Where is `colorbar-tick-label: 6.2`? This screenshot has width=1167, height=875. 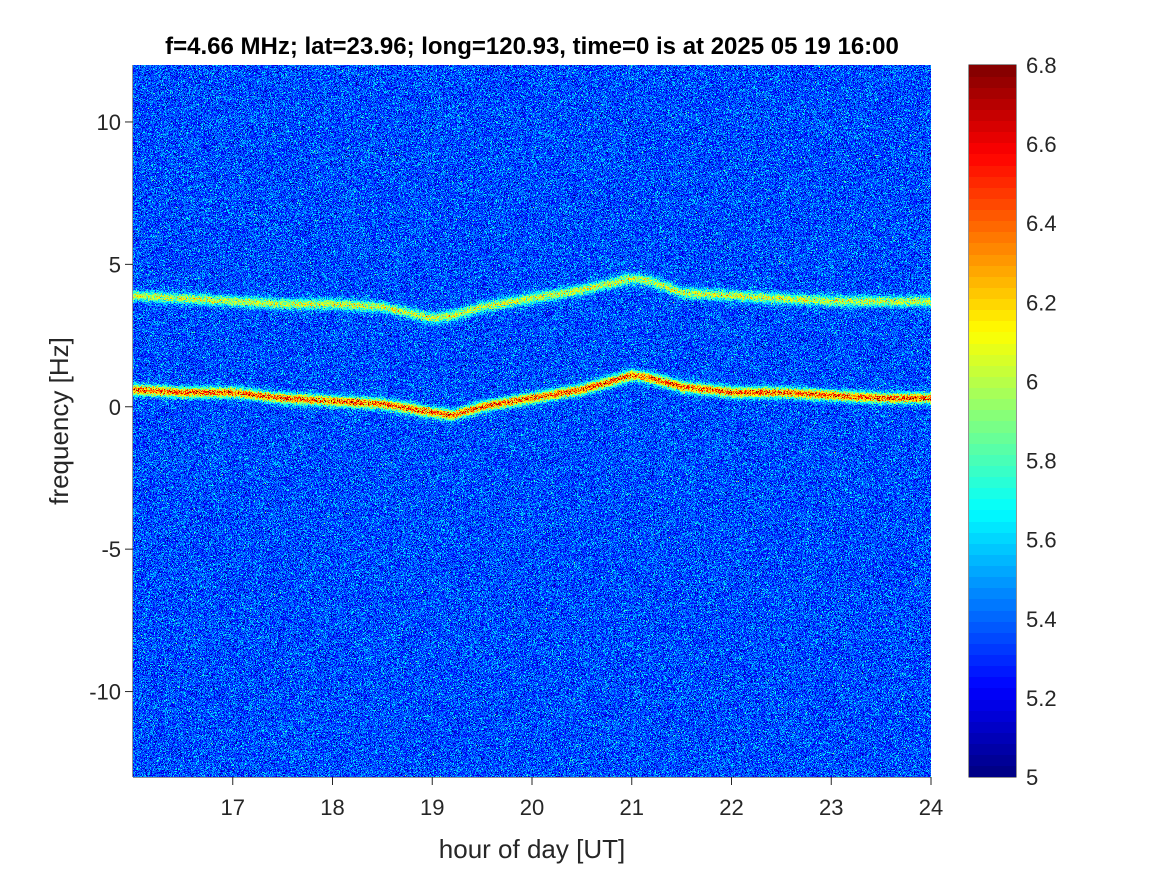 colorbar-tick-label: 6.2 is located at coordinates (1041, 302).